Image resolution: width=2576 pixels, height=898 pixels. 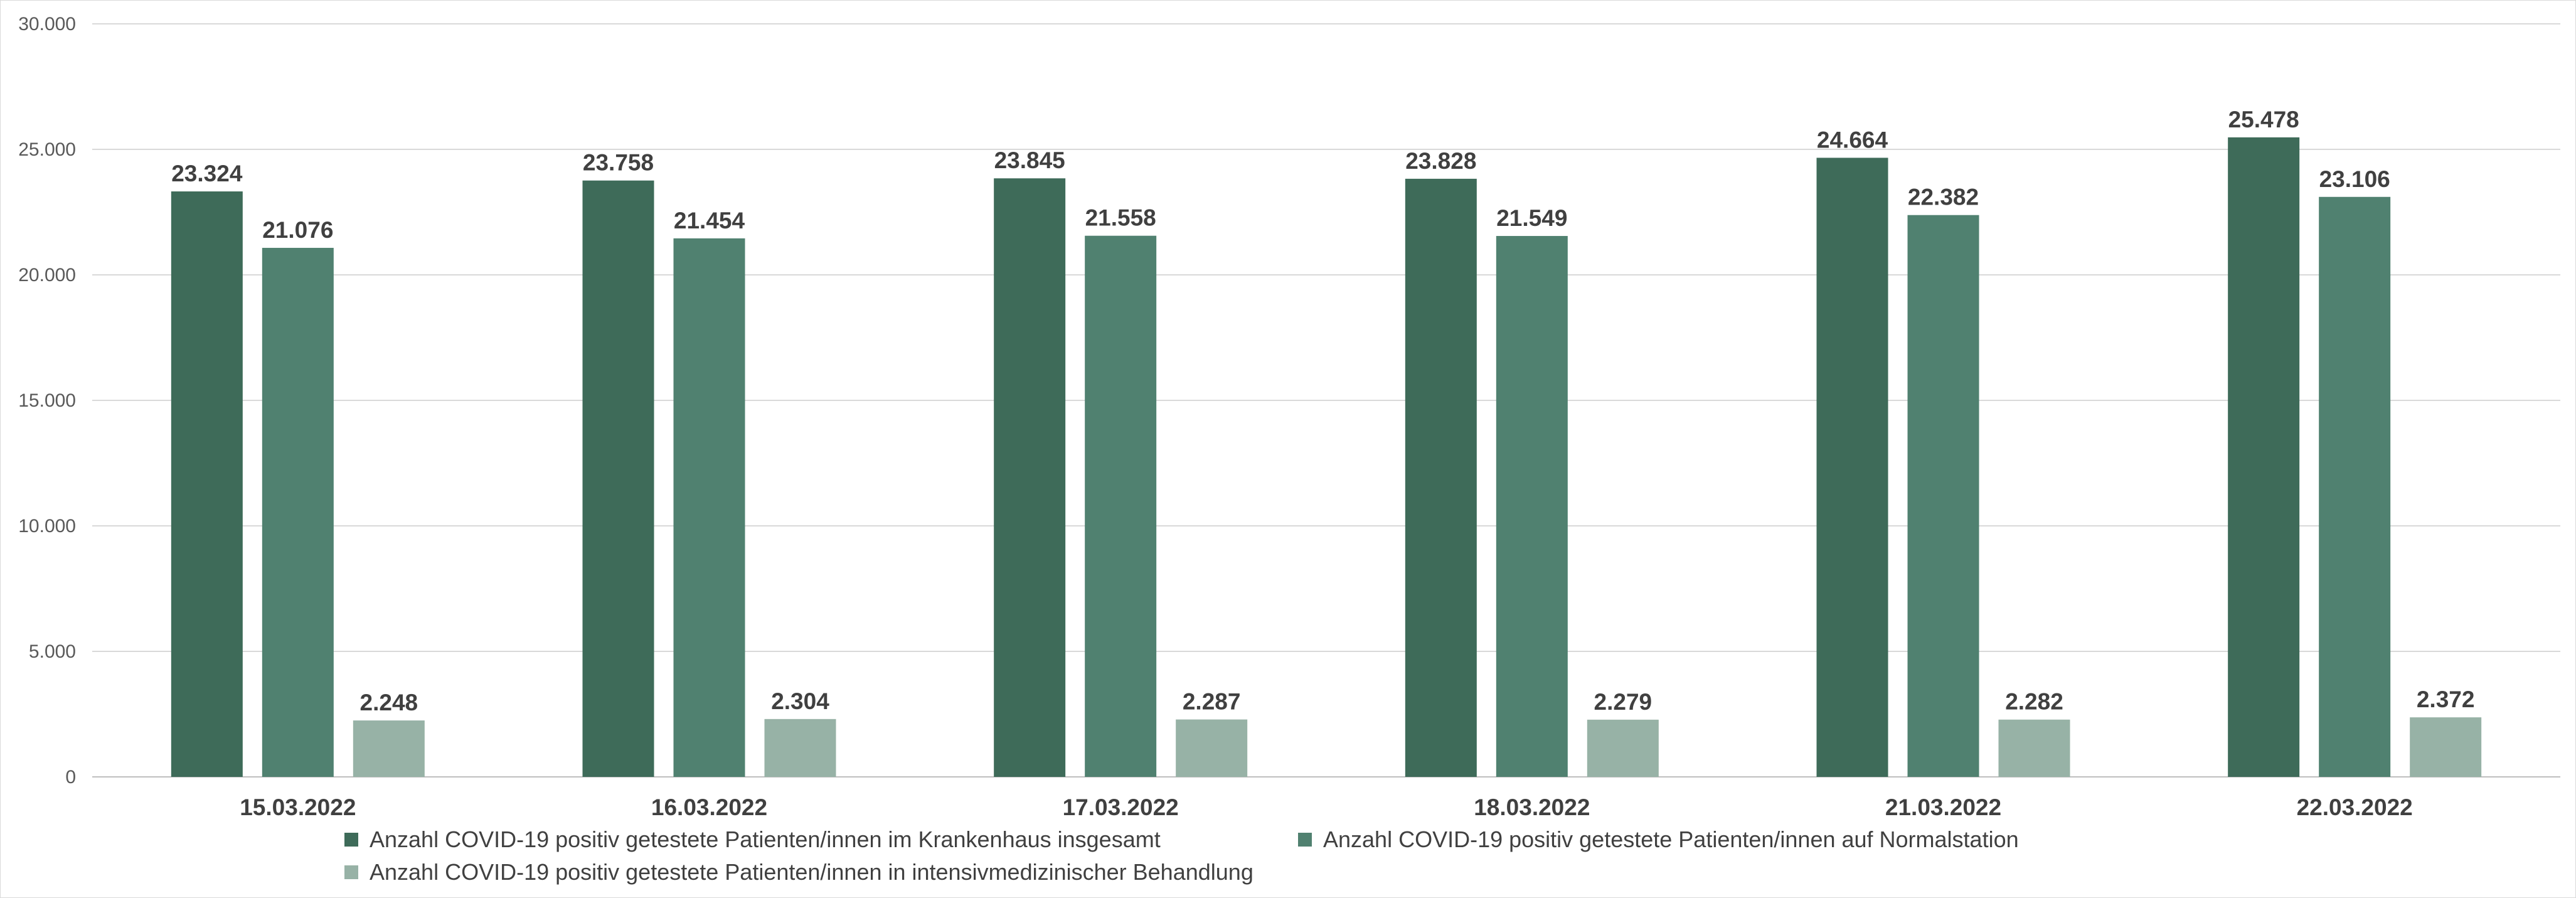 What do you see at coordinates (618, 163) in the screenshot?
I see `data-label: 23.758` at bounding box center [618, 163].